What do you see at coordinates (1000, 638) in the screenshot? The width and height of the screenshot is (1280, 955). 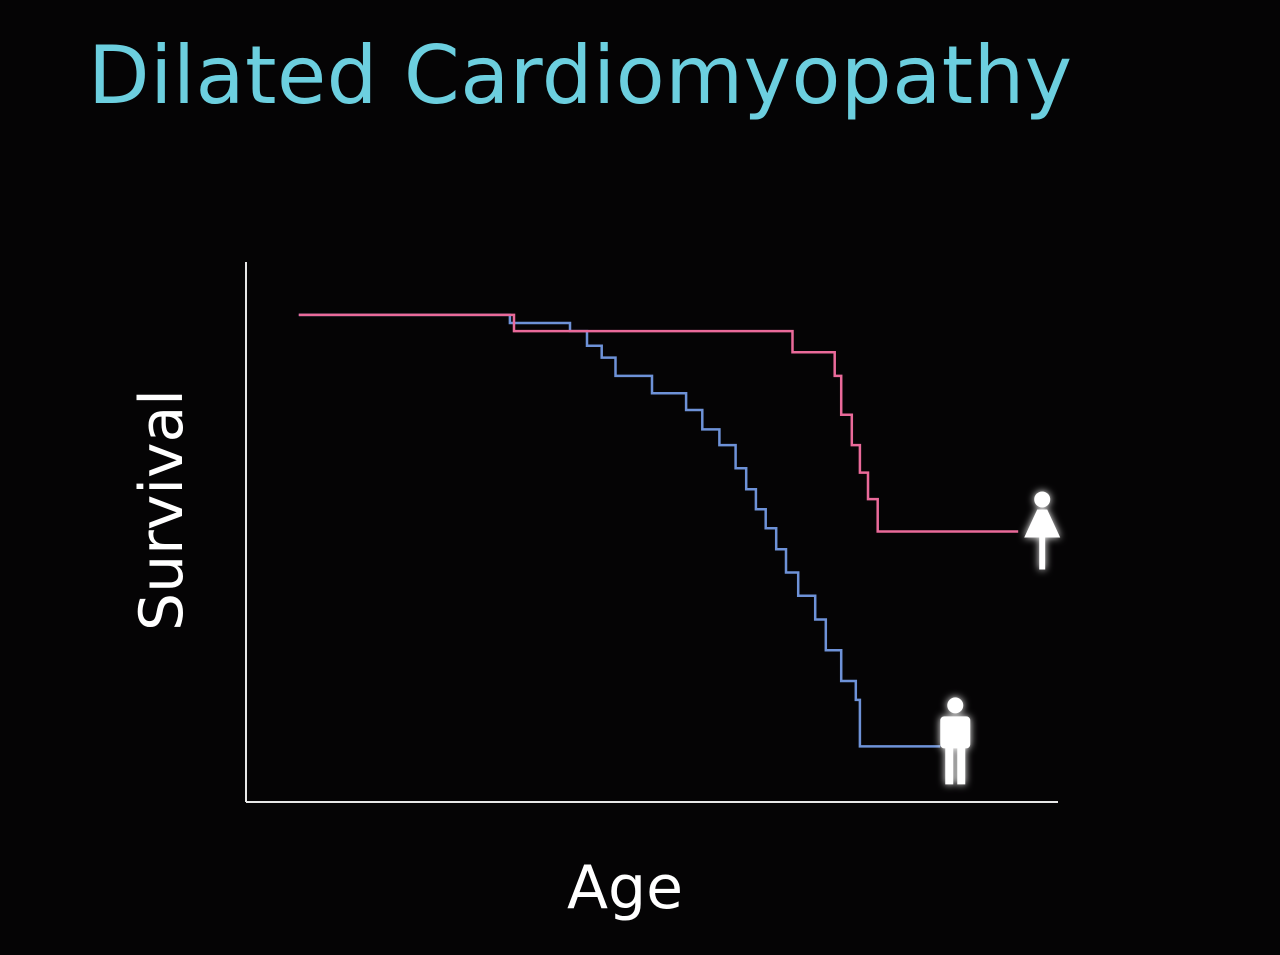 I see `legend-icons` at bounding box center [1000, 638].